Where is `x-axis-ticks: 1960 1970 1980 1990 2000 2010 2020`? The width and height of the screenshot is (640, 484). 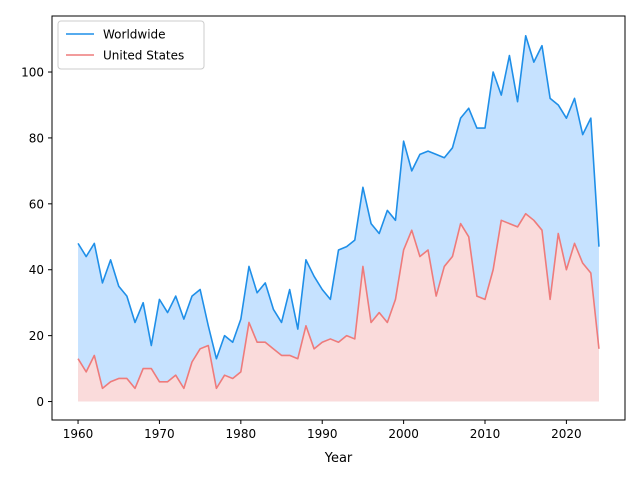
x-axis-ticks: 1960 1970 1980 1990 2000 2010 2020 is located at coordinates (322, 430).